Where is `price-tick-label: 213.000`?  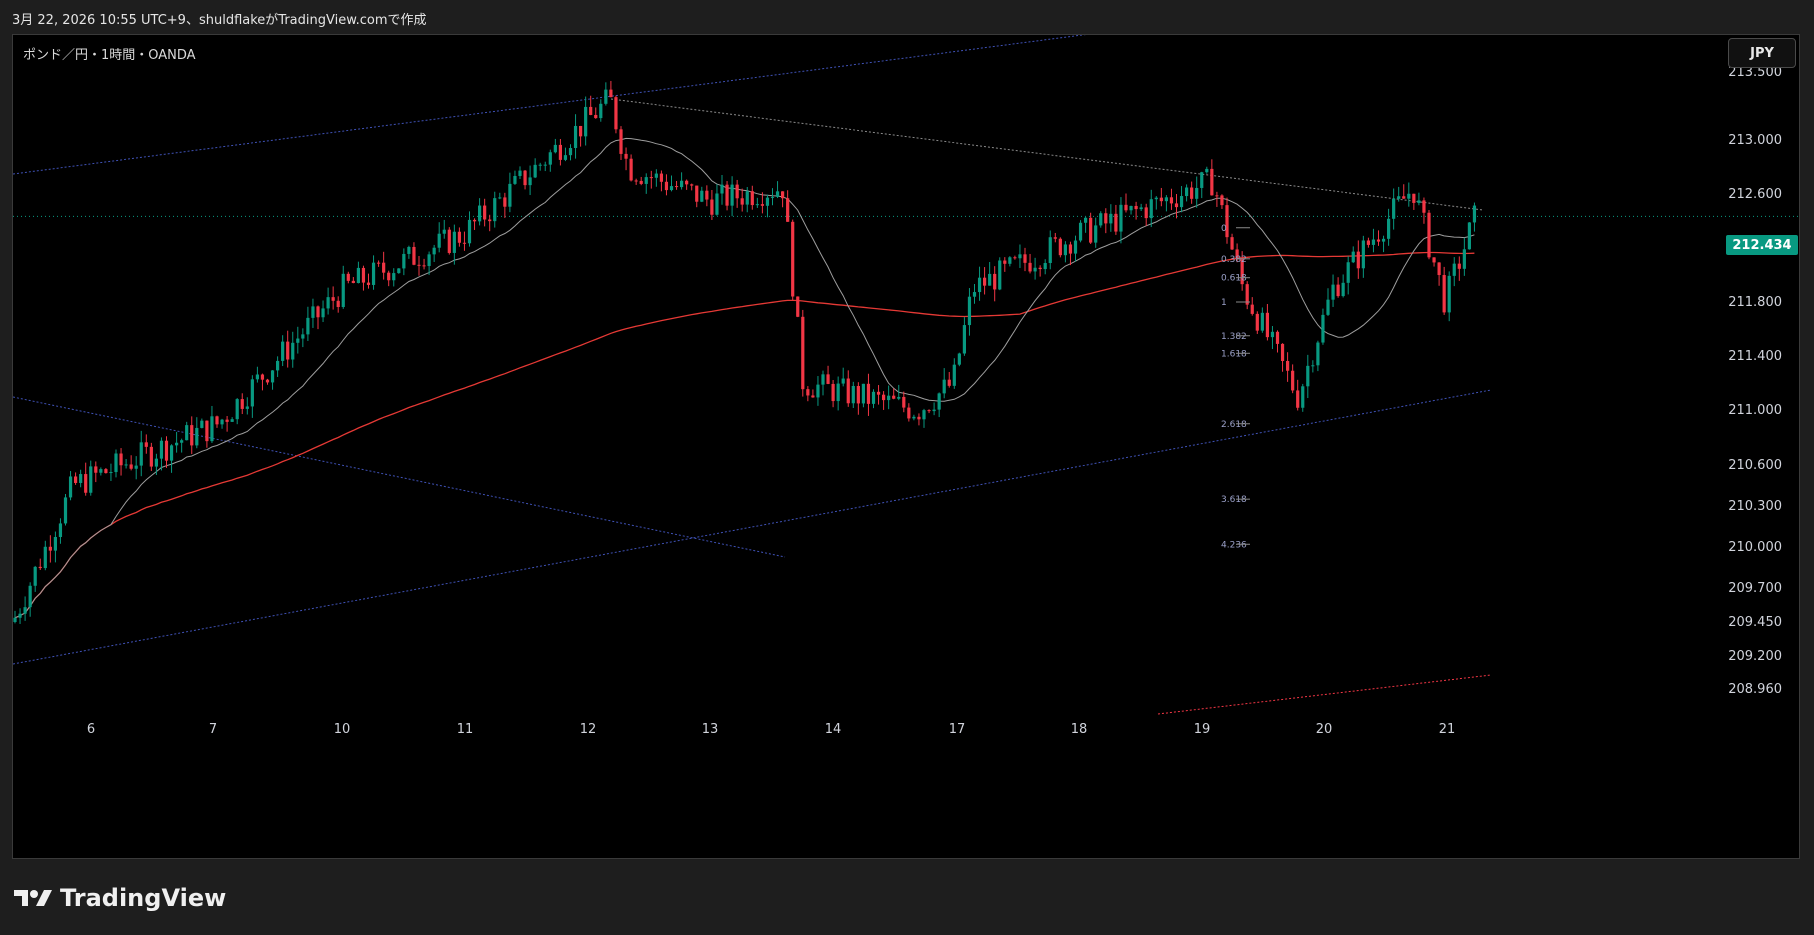 price-tick-label: 213.000 is located at coordinates (1755, 140).